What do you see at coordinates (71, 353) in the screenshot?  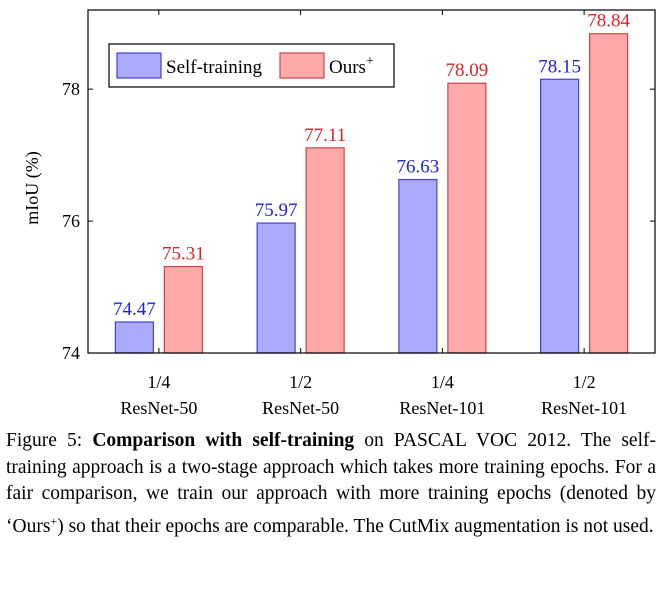 I see `y-tick-label-74: 74` at bounding box center [71, 353].